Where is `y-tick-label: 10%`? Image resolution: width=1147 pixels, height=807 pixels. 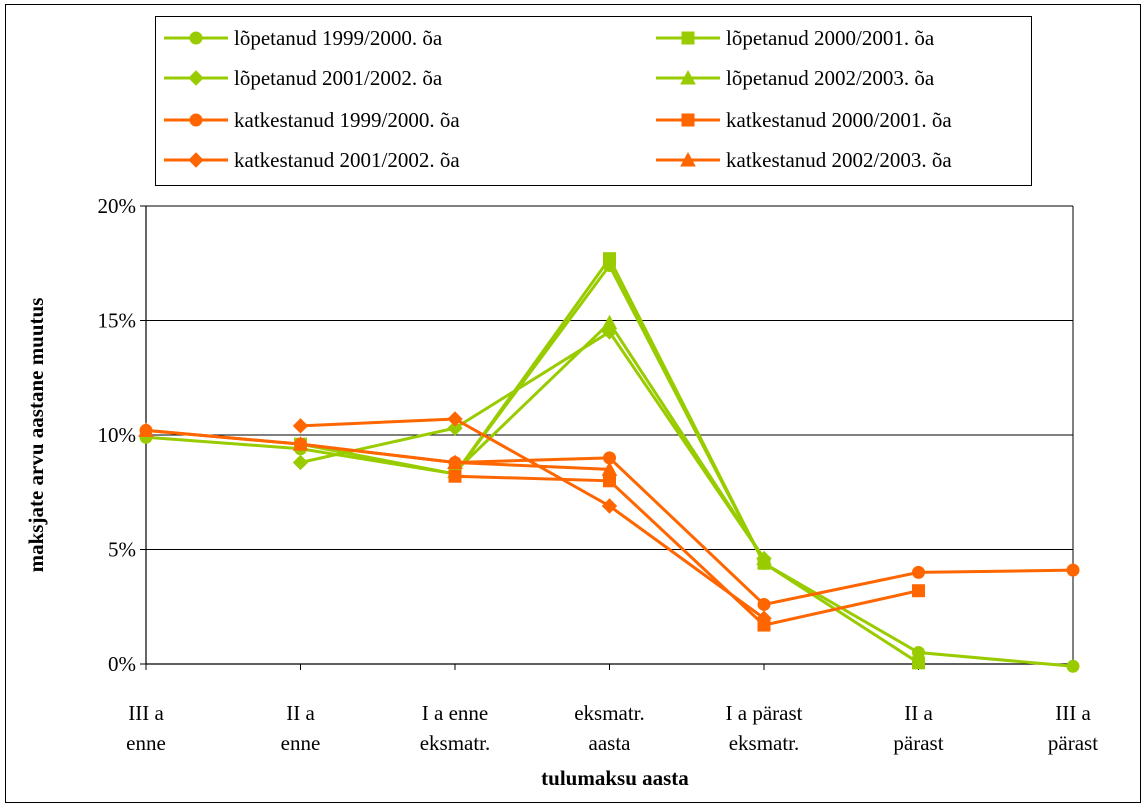 y-tick-label: 10% is located at coordinates (117, 435).